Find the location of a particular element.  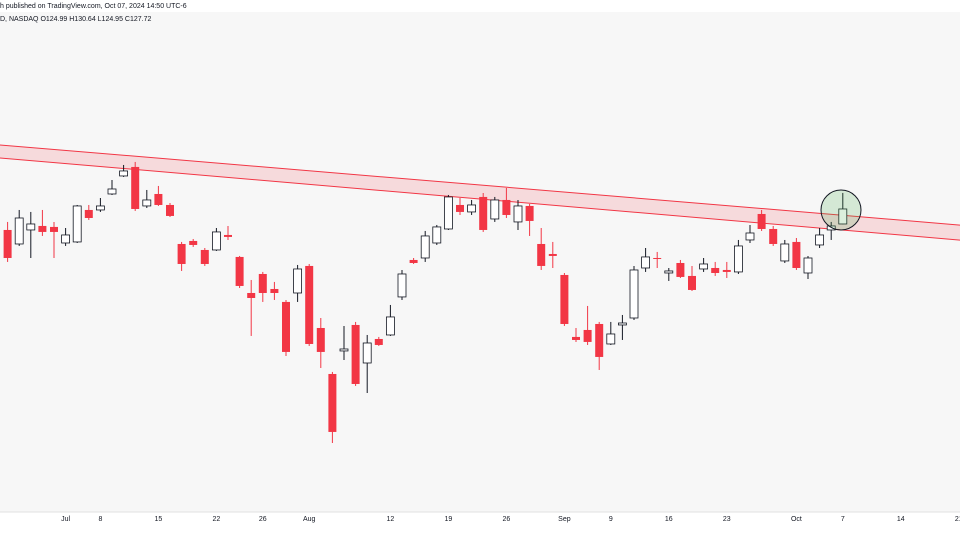

x-tick-label: Jul is located at coordinates (65, 519).